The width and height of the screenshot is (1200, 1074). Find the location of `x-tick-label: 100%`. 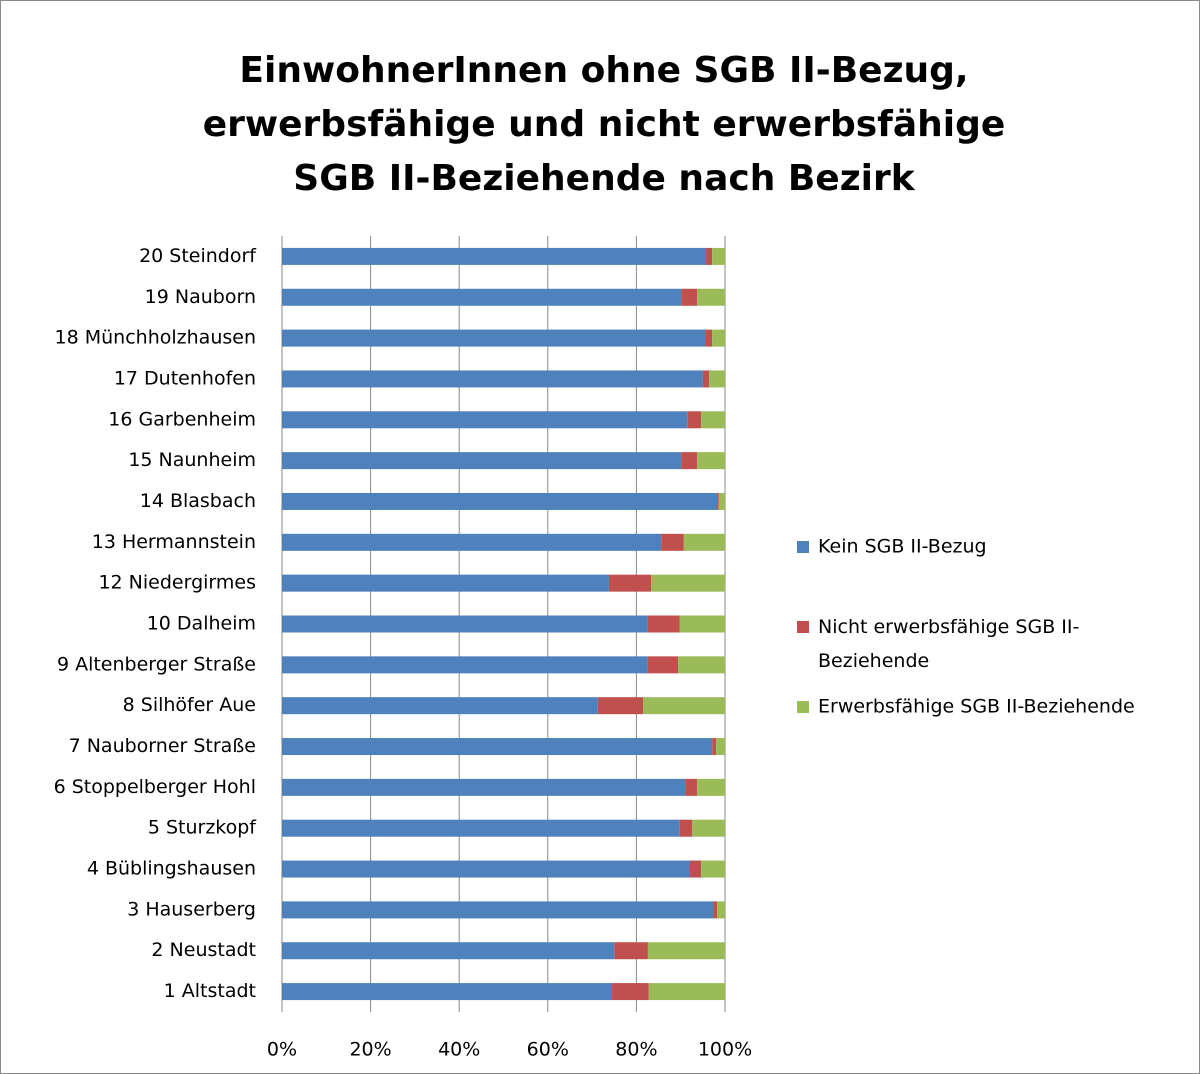

x-tick-label: 100% is located at coordinates (725, 1050).